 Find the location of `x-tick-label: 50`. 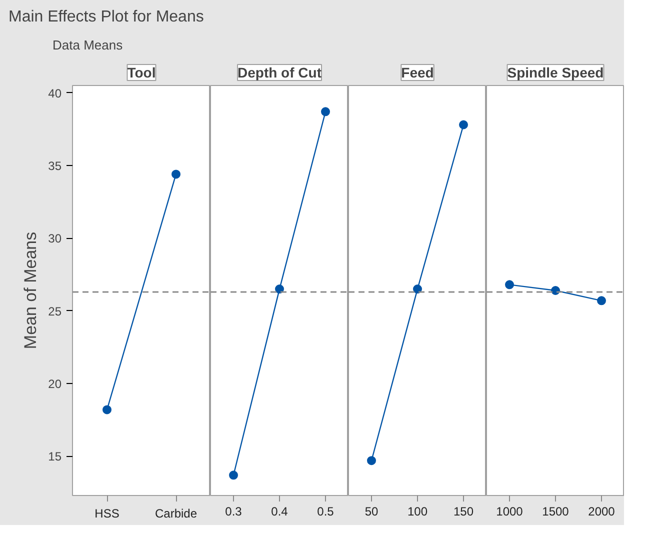

x-tick-label: 50 is located at coordinates (371, 511).